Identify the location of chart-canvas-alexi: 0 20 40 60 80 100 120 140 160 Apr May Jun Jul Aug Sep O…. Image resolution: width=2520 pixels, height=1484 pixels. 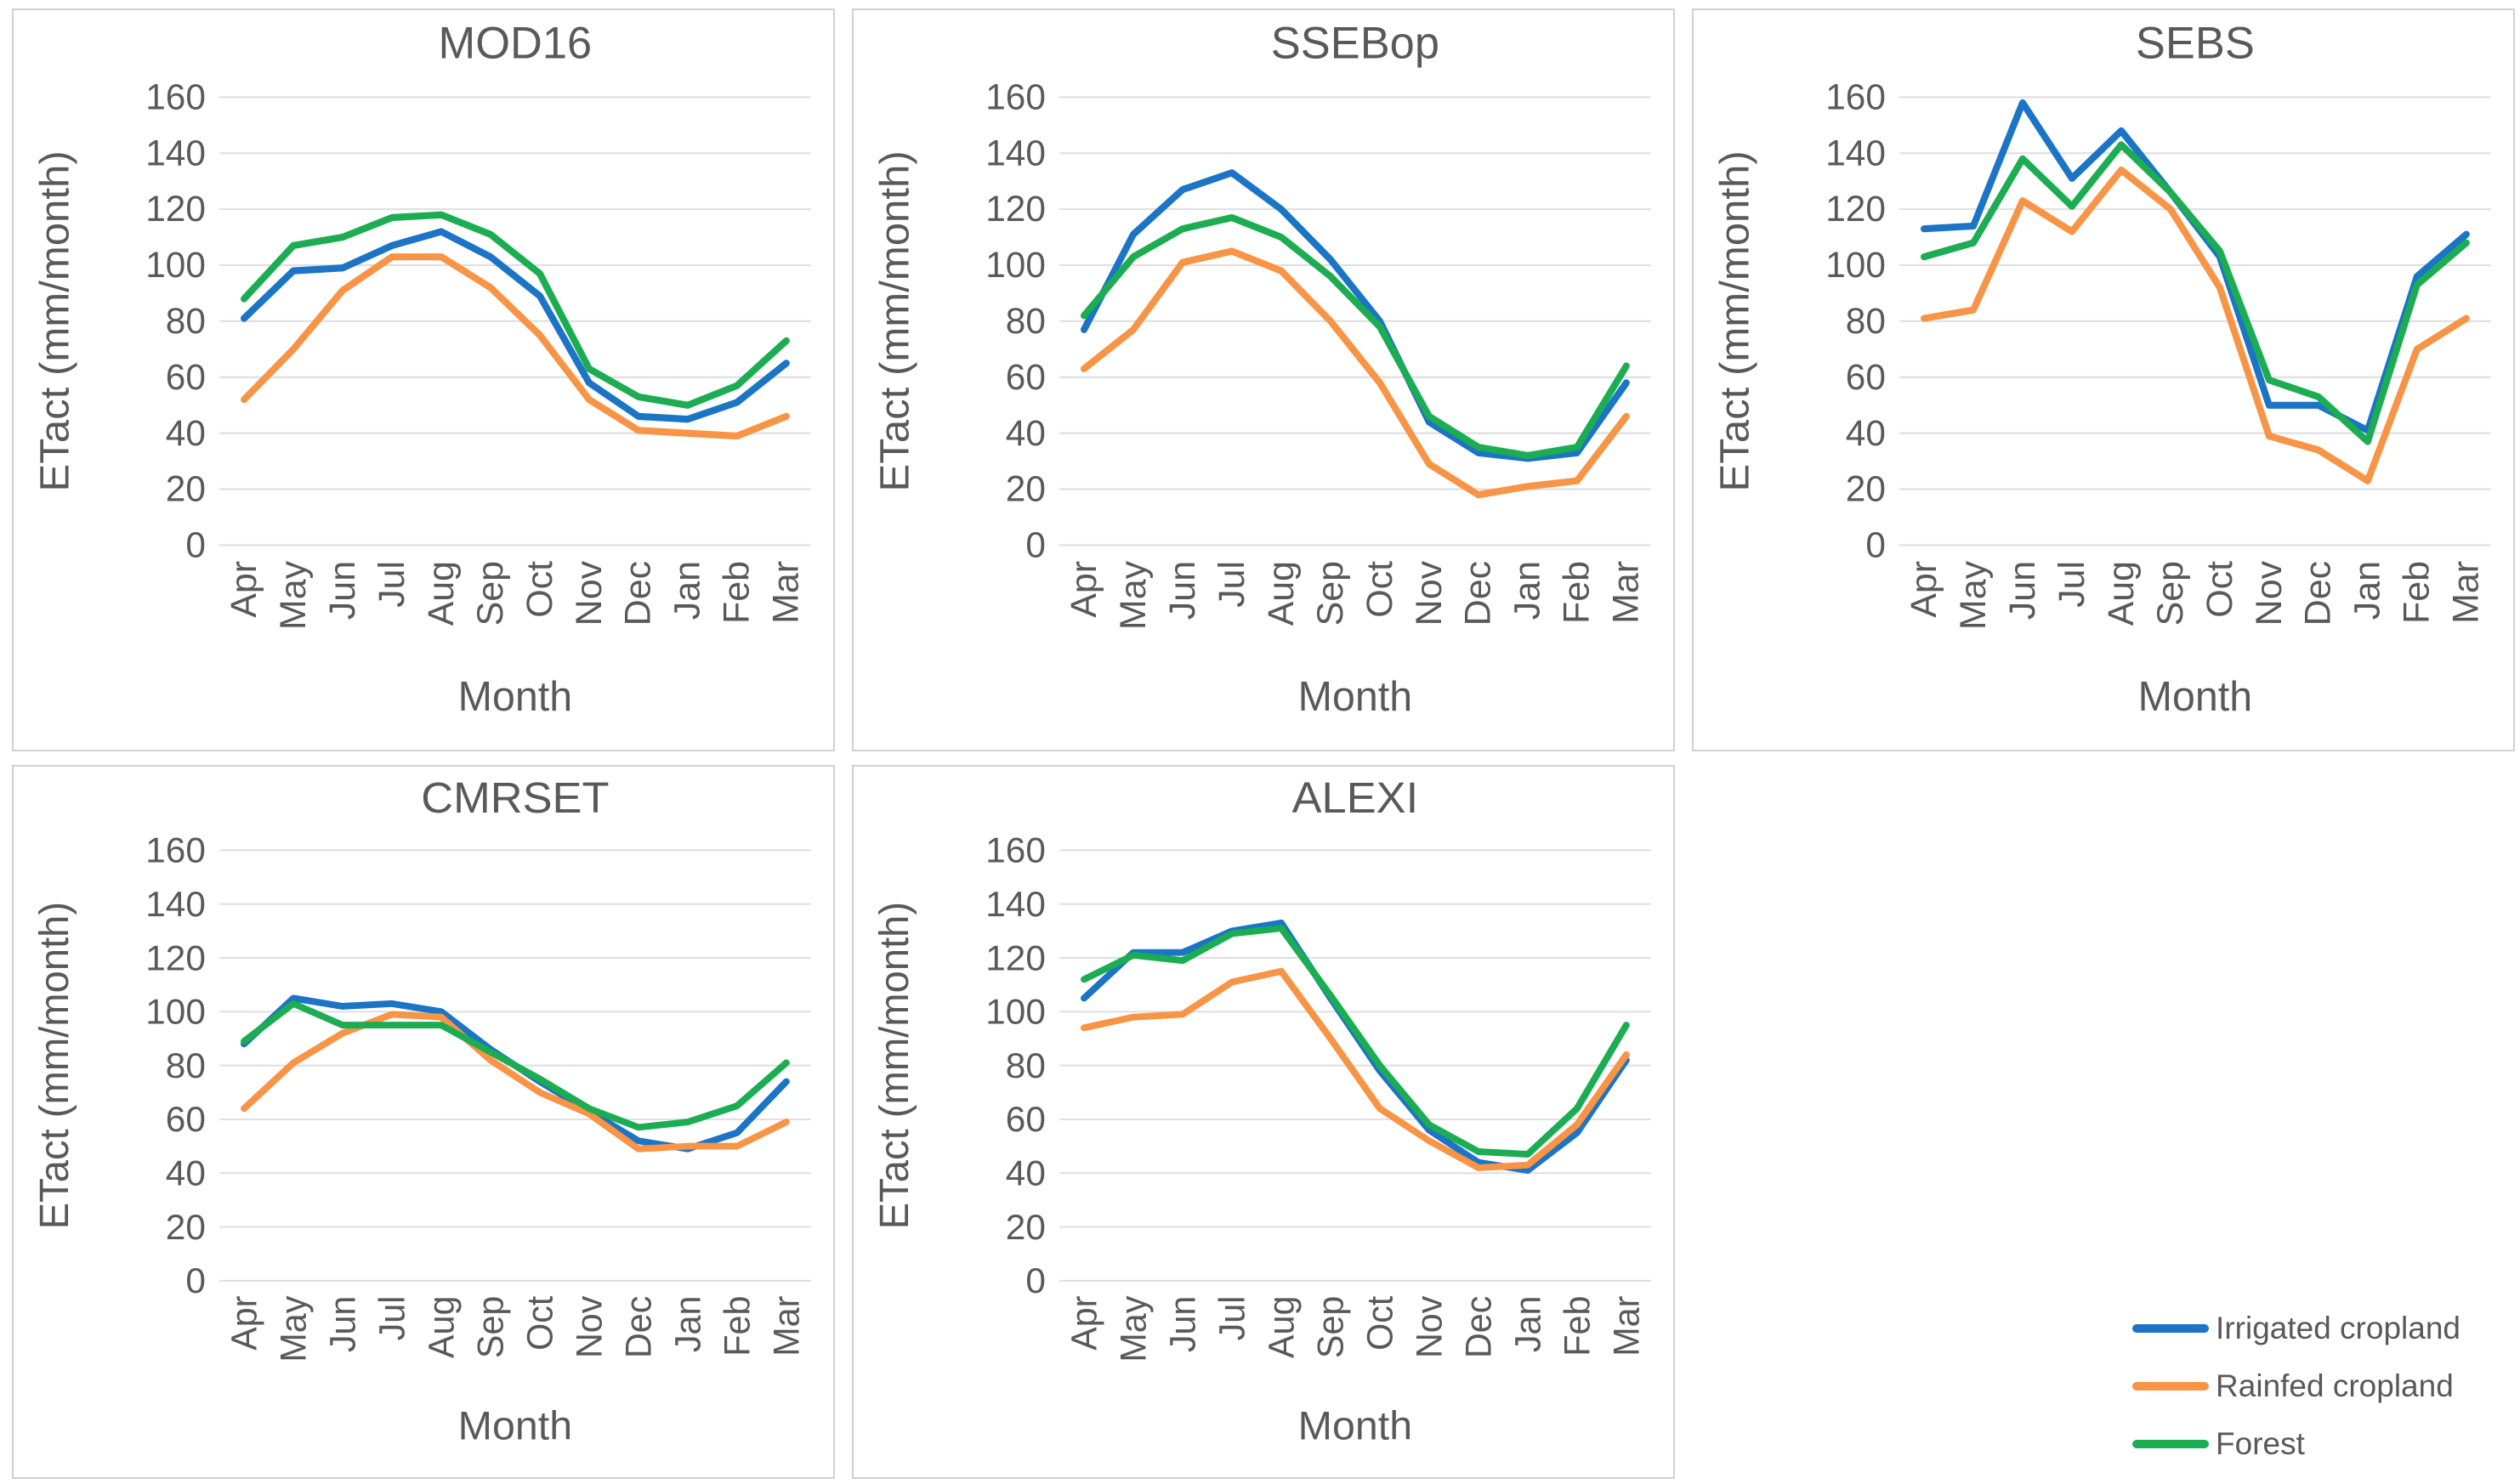
(1261, 1111).